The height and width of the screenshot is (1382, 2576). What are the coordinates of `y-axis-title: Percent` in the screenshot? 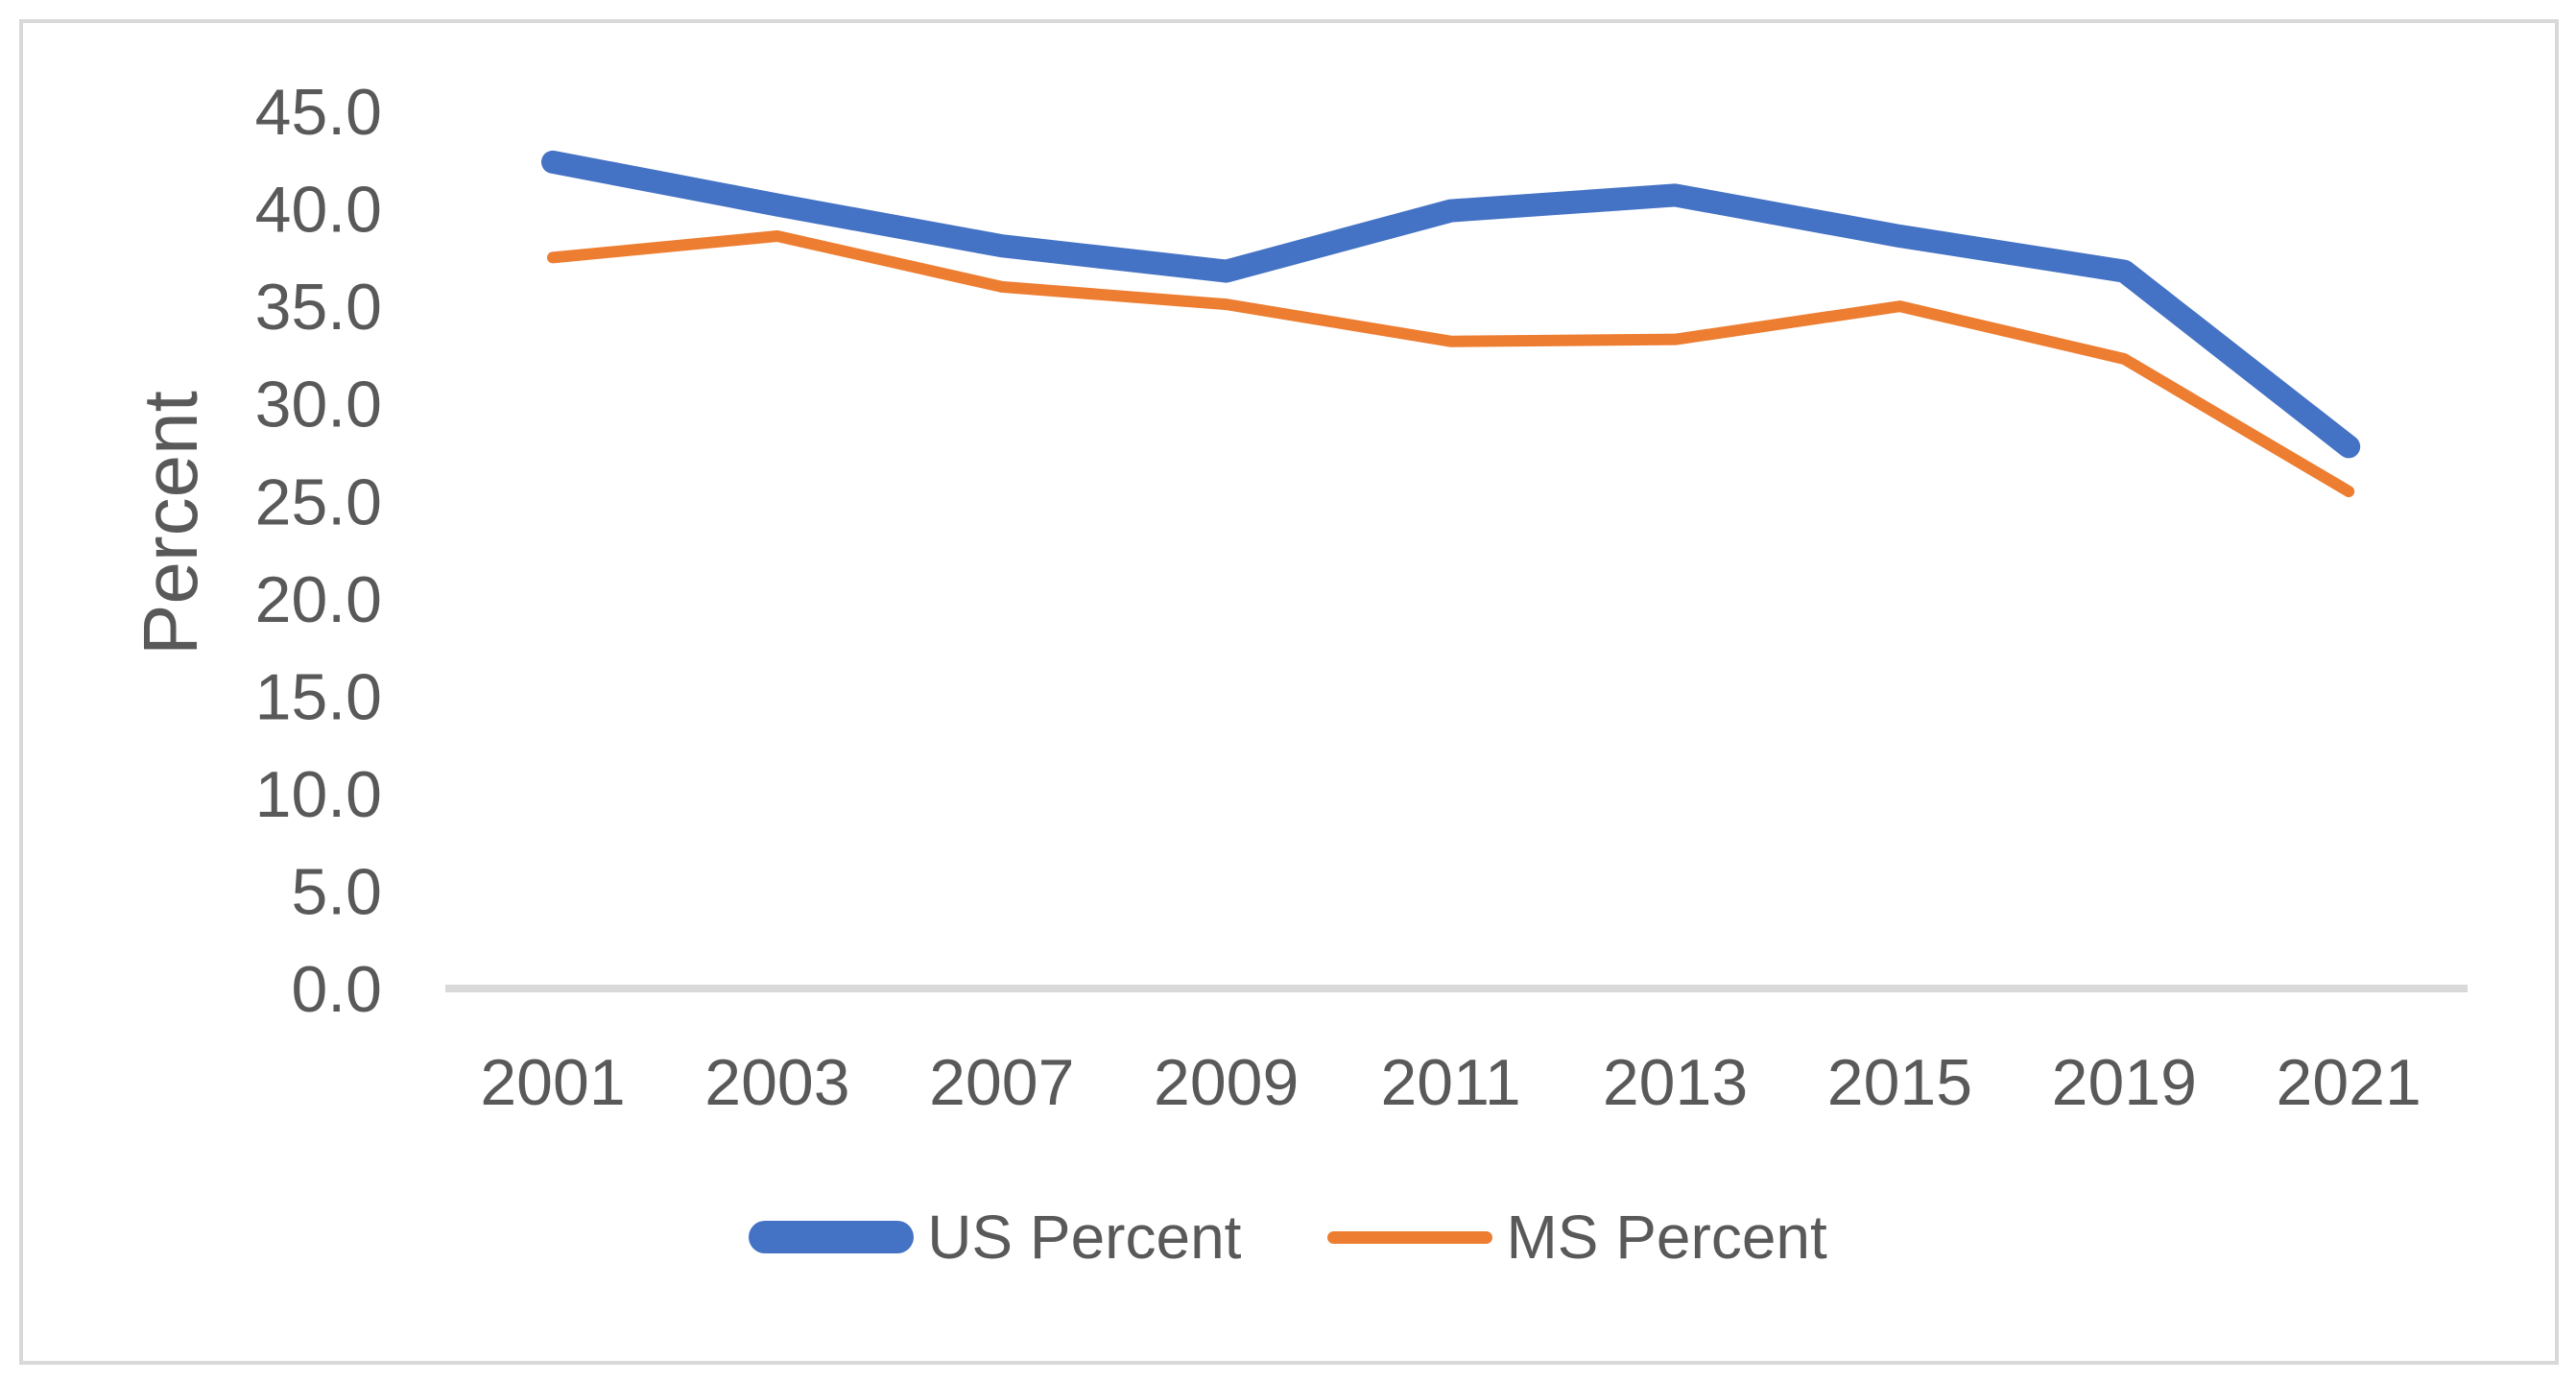 It's located at (170, 523).